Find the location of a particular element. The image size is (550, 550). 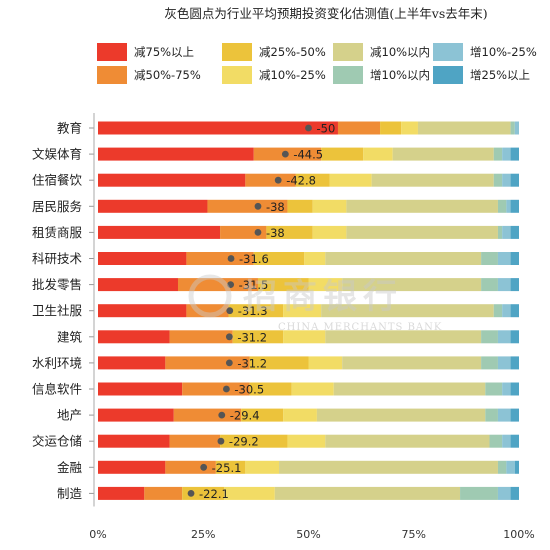

legend-label: 减10%以内 is located at coordinates (400, 52).